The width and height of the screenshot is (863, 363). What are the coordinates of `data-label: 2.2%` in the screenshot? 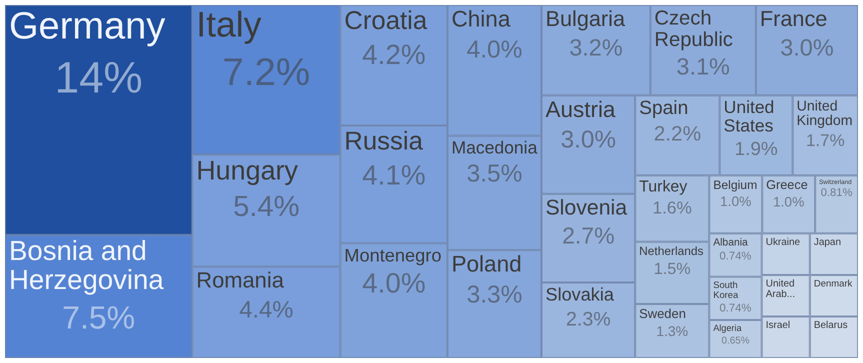 It's located at (678, 134).